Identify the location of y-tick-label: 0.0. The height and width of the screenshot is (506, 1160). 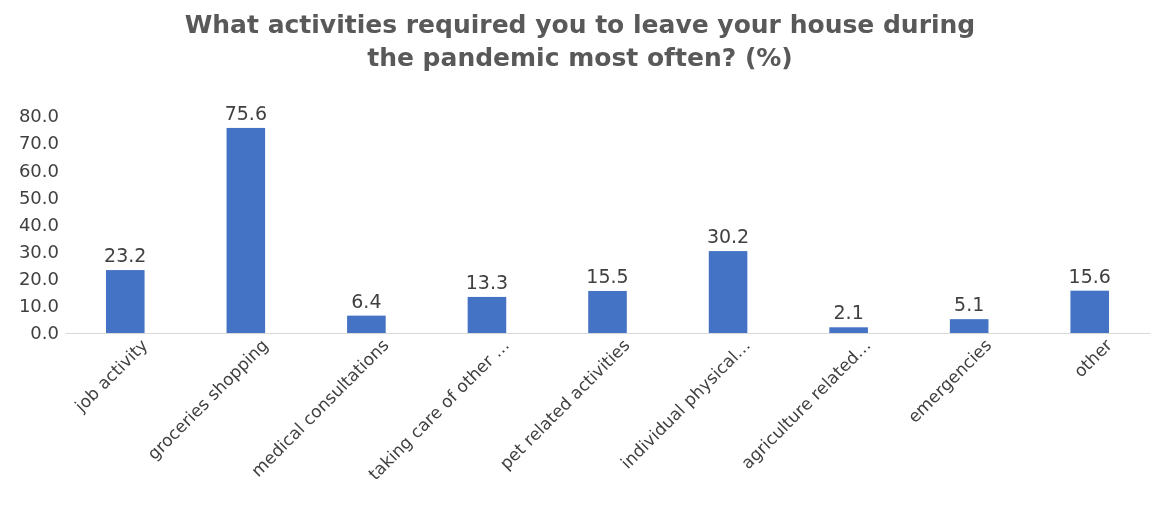
(44, 333).